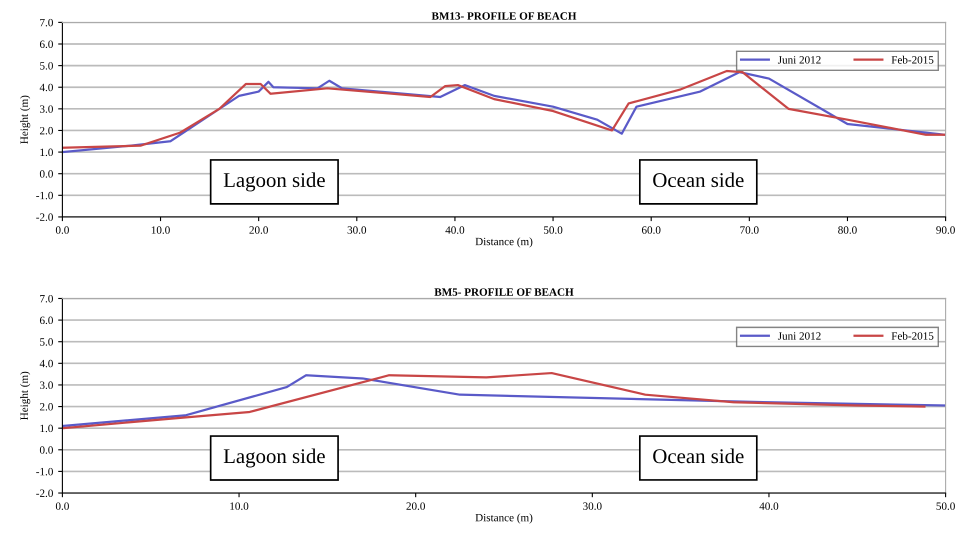 The width and height of the screenshot is (960, 533). I want to click on x-tick-label: 80.0, so click(847, 230).